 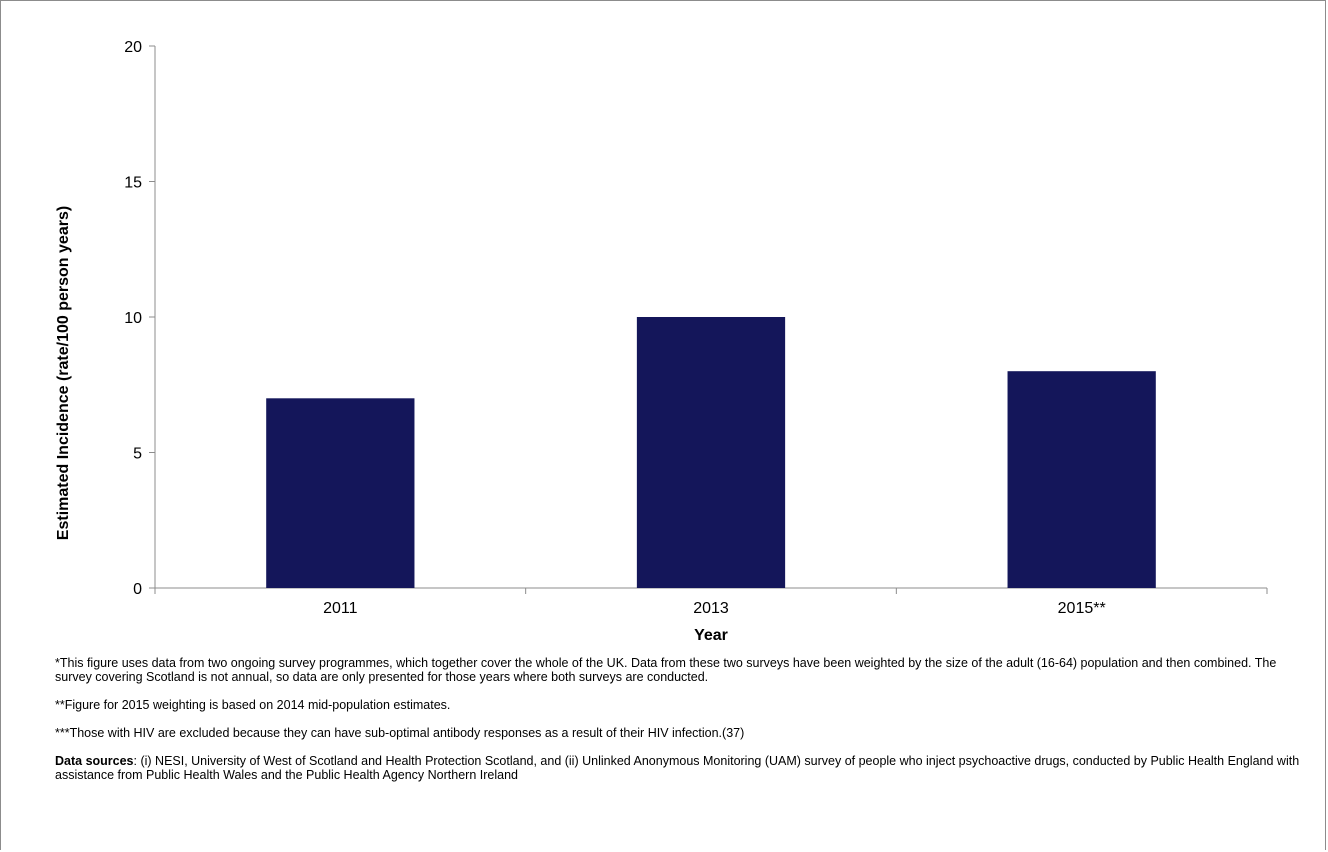 I want to click on bar-2013, so click(x=711, y=452).